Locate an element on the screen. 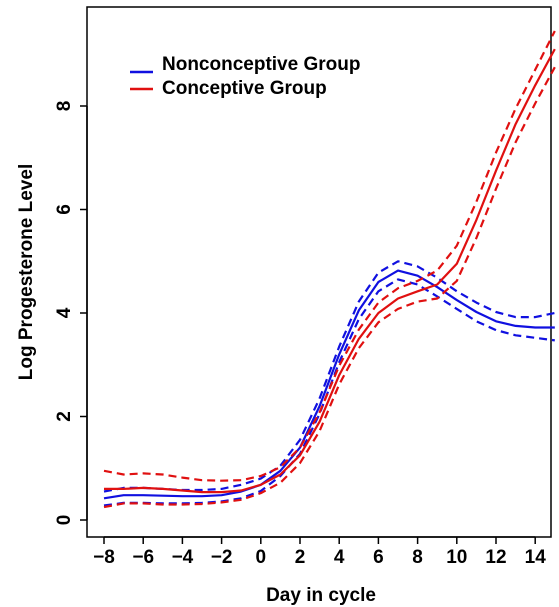 The image size is (559, 607). x-tick-label: 8 is located at coordinates (417, 557).